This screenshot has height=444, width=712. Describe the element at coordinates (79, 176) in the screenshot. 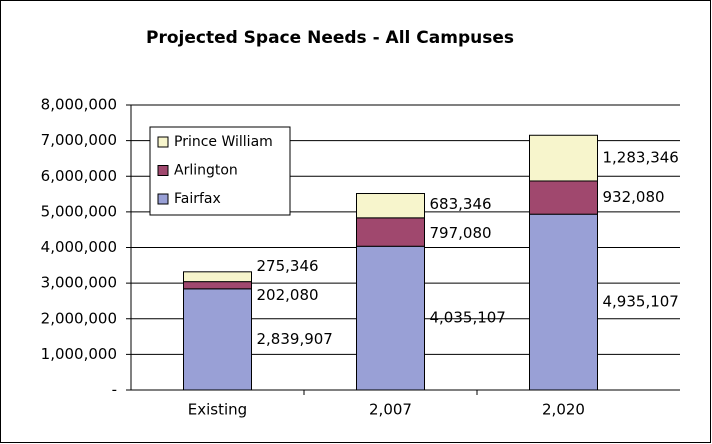

I see `y-tick-label: 6,000,000` at that location.